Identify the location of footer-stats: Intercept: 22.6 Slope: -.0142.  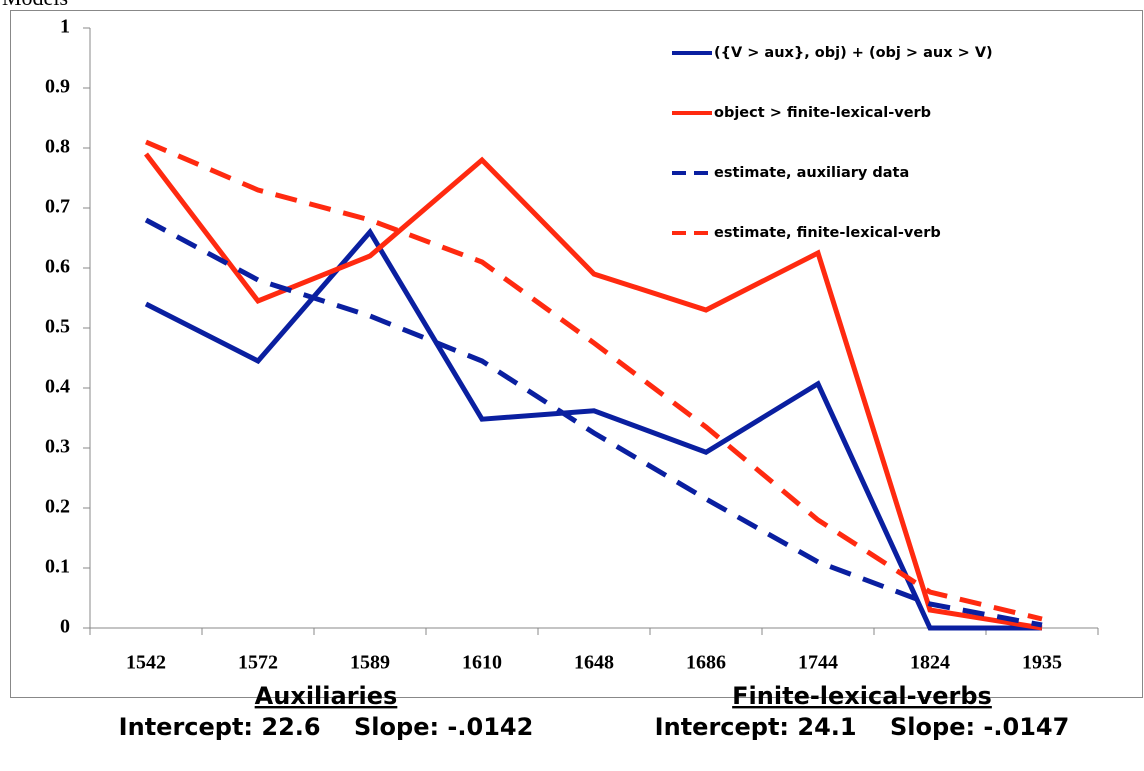
(326, 727).